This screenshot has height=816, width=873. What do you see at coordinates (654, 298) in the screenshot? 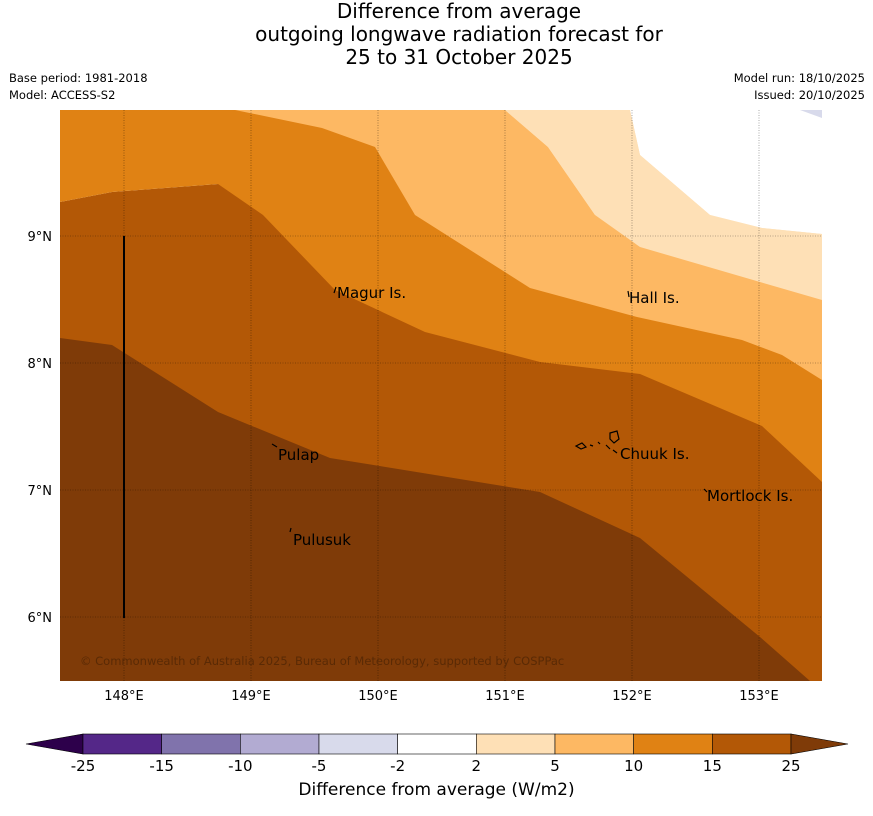
I see `place-label-hall: Hall Is.` at bounding box center [654, 298].